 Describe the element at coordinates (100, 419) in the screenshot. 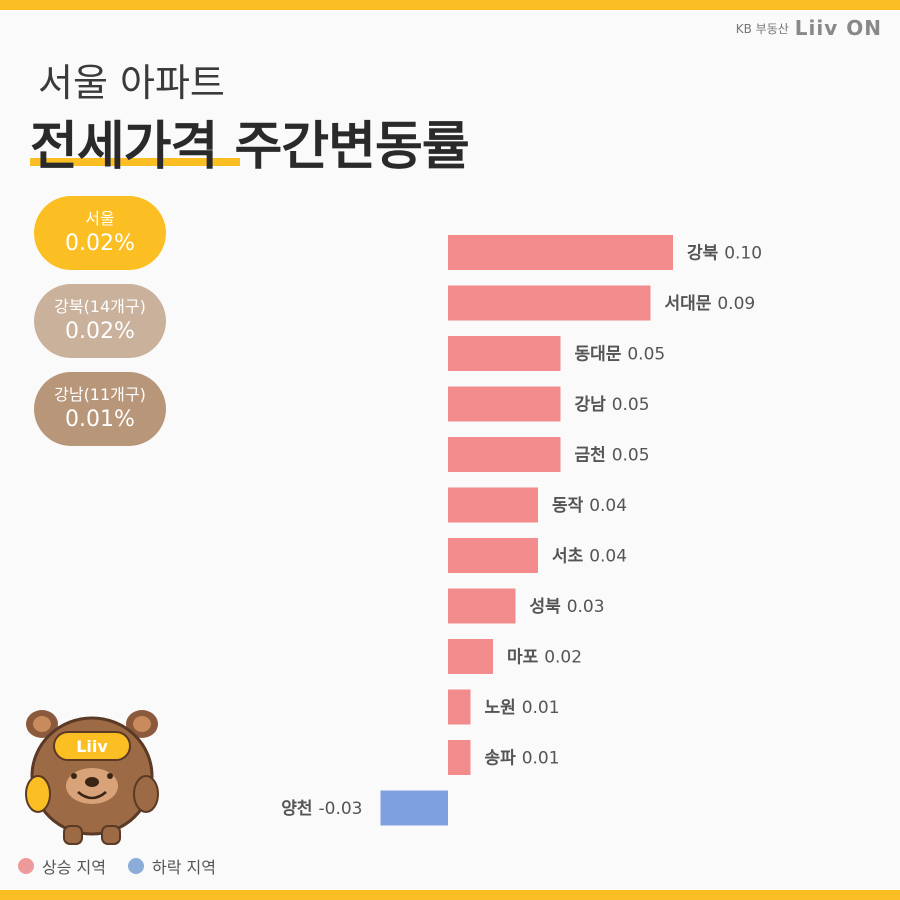

I see `summary-value: 0.01%` at that location.